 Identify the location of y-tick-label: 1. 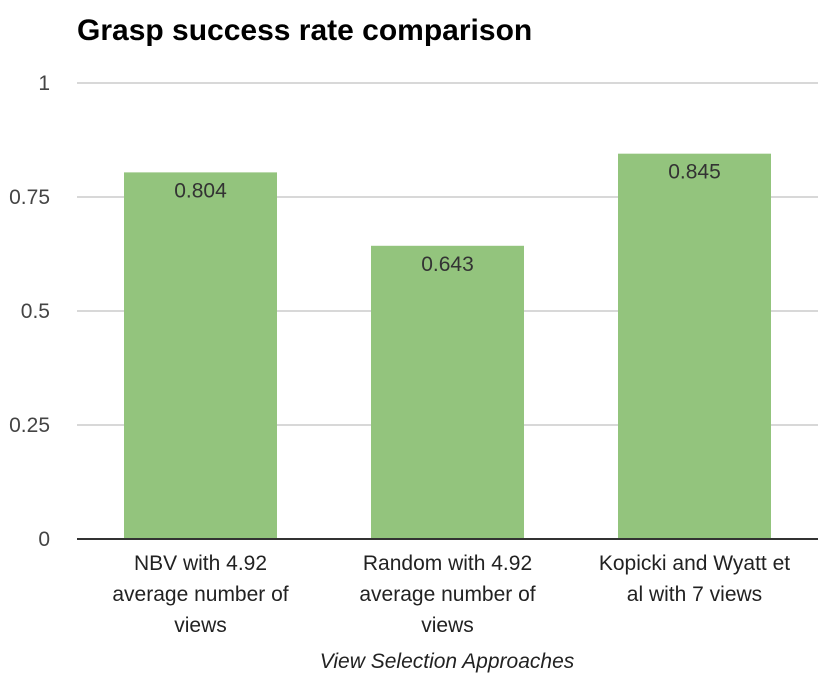
(44, 83).